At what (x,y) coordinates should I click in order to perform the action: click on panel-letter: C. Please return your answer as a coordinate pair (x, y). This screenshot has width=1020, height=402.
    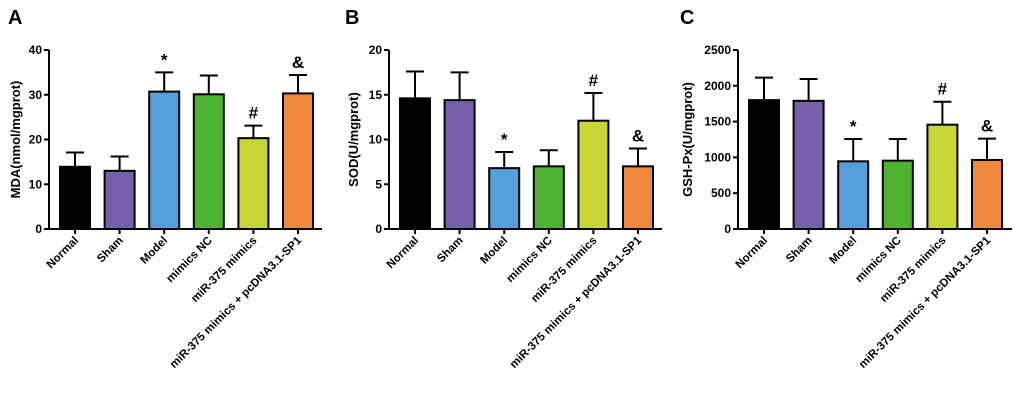
    Looking at the image, I should click on (687, 18).